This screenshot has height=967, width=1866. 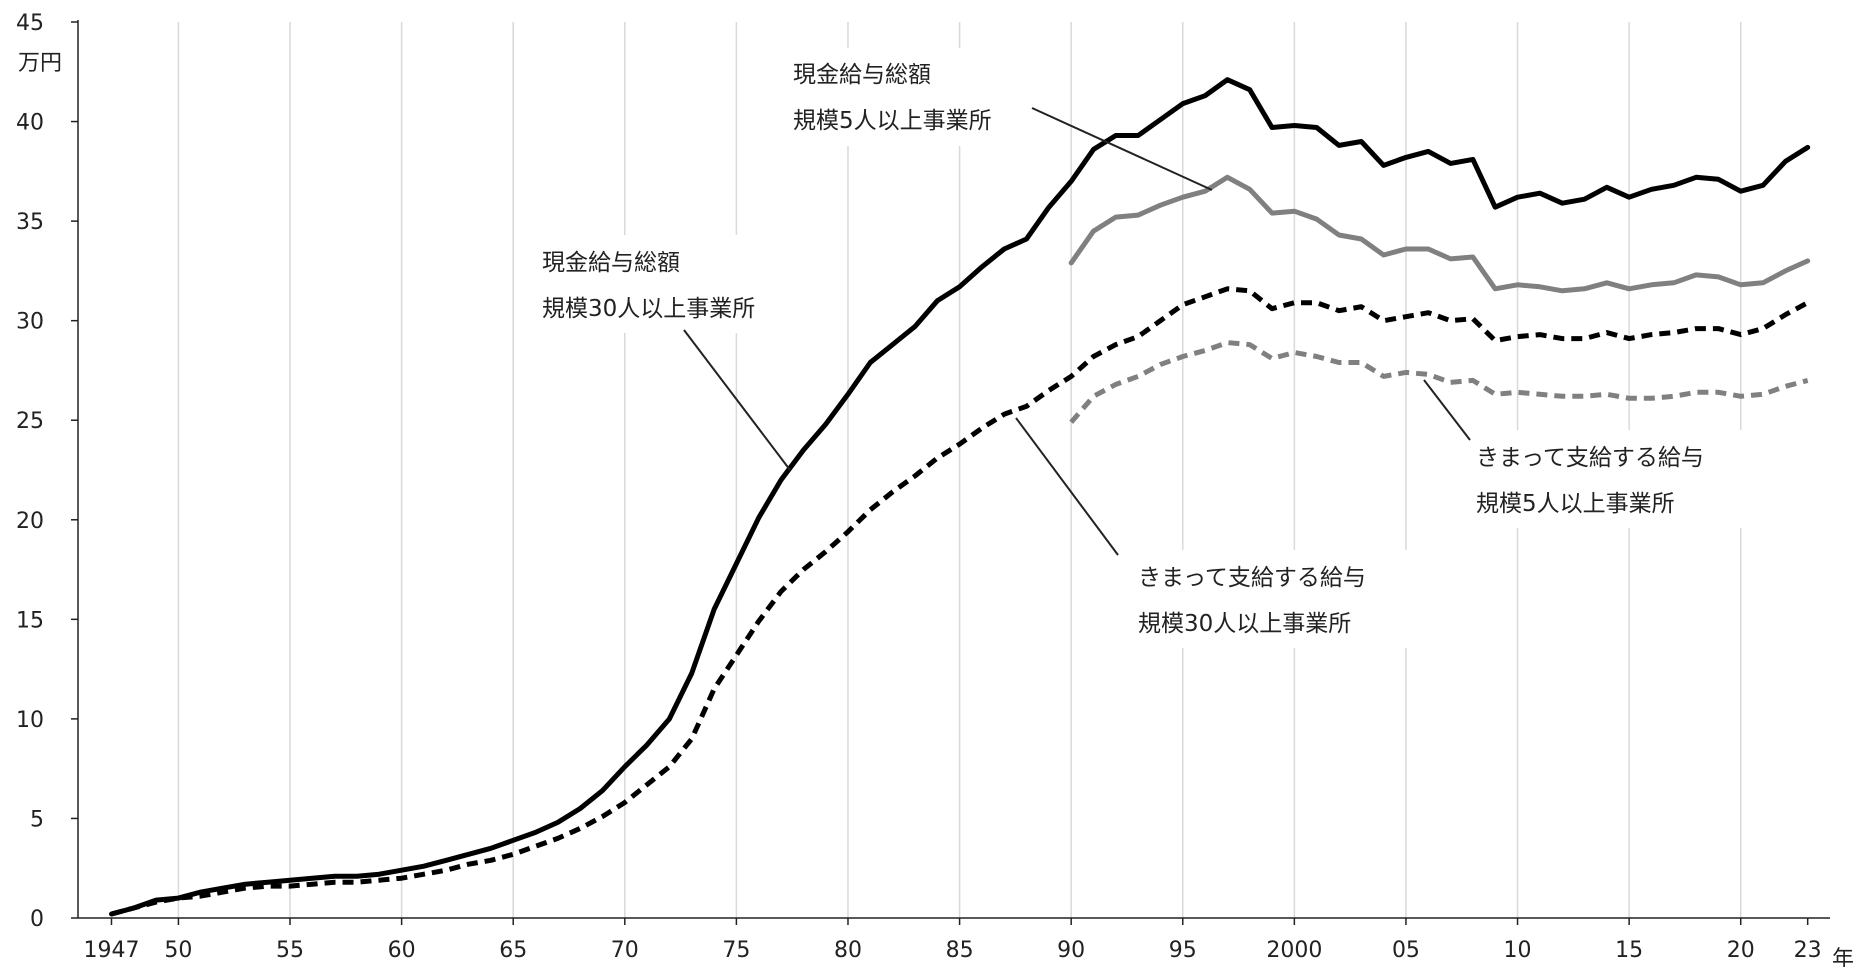 I want to click on x-tick-label: 15, so click(x=1629, y=950).